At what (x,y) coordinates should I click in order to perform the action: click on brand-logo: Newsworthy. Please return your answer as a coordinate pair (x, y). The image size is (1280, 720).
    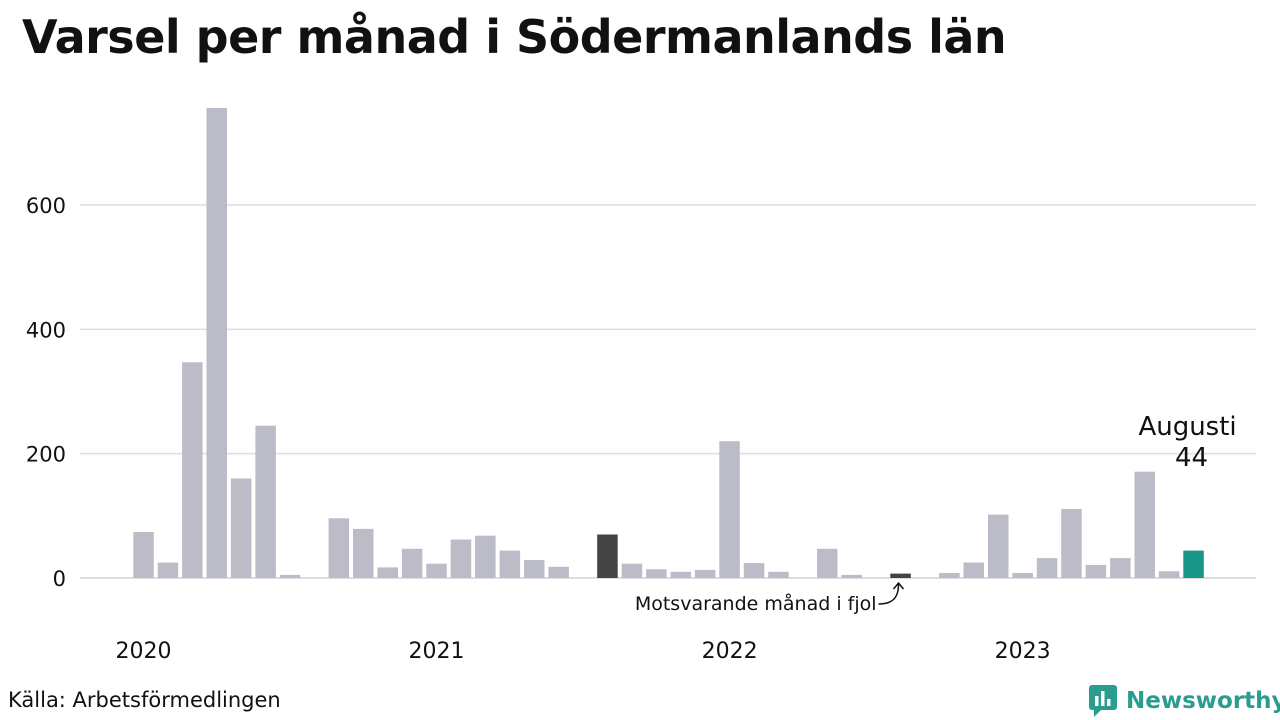
    Looking at the image, I should click on (1184, 701).